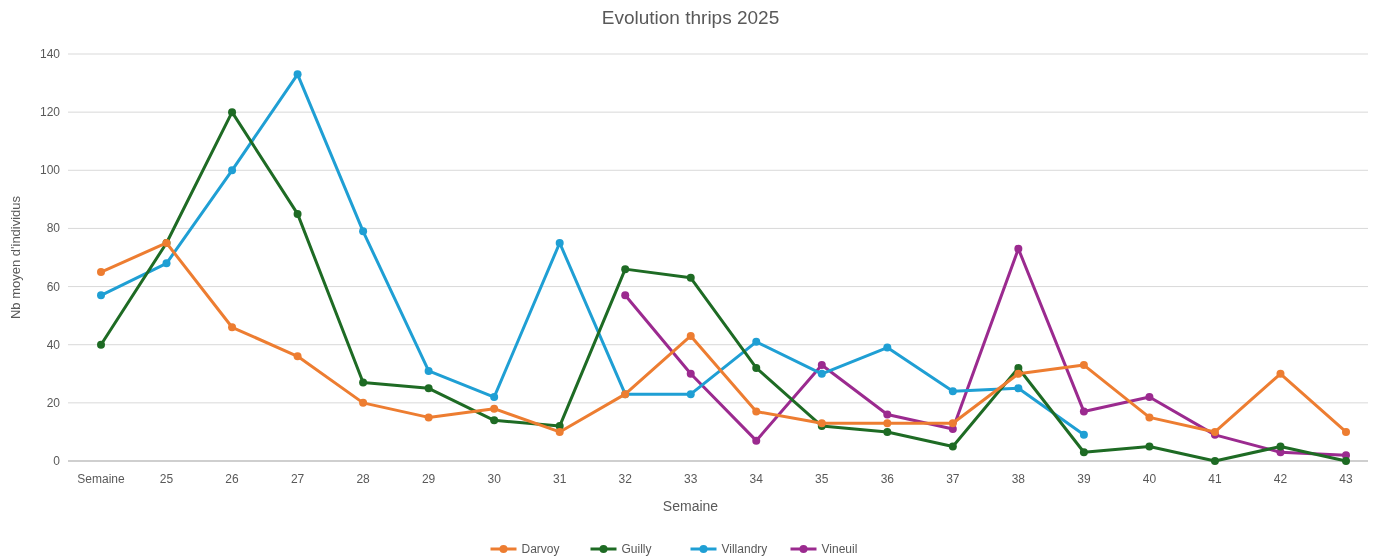  What do you see at coordinates (101, 479) in the screenshot?
I see `x-tick-label: Semaine` at bounding box center [101, 479].